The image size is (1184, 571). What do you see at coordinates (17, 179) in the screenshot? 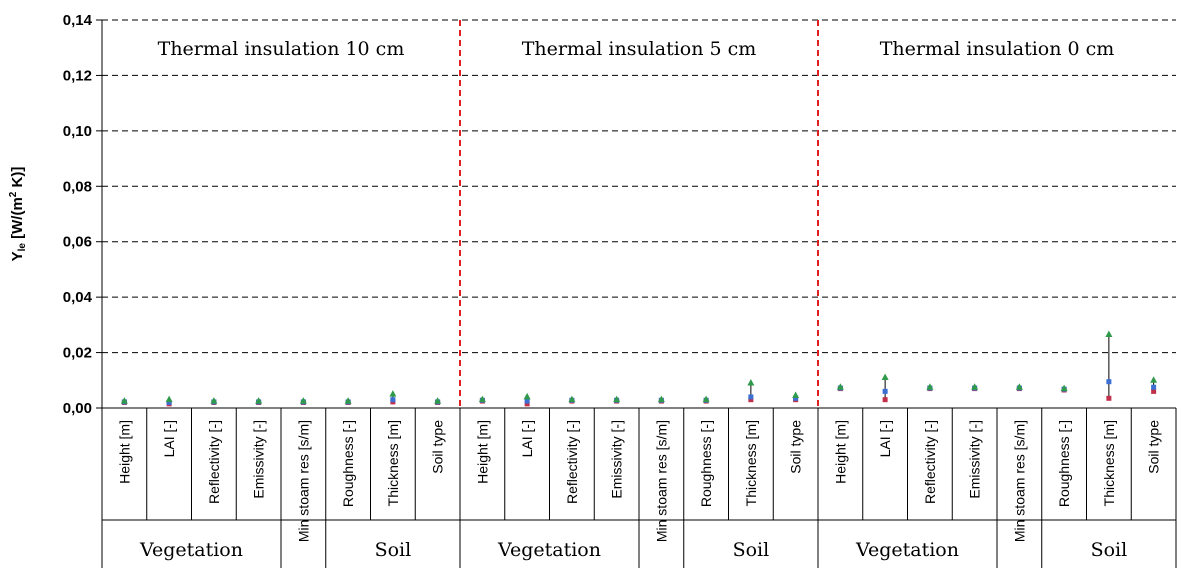
I see `y-axis-title-end: K)]` at bounding box center [17, 179].